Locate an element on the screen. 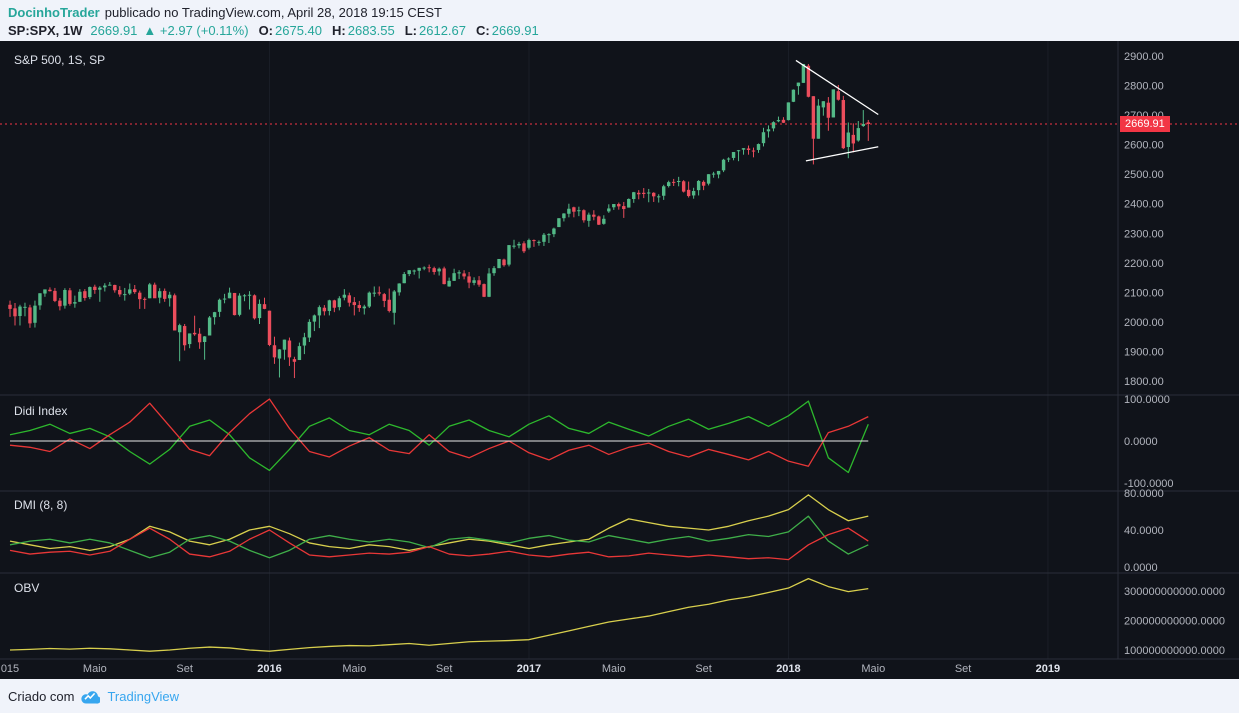 Image resolution: width=1239 pixels, height=713 pixels. created-with-label: Criado com is located at coordinates (41, 696).